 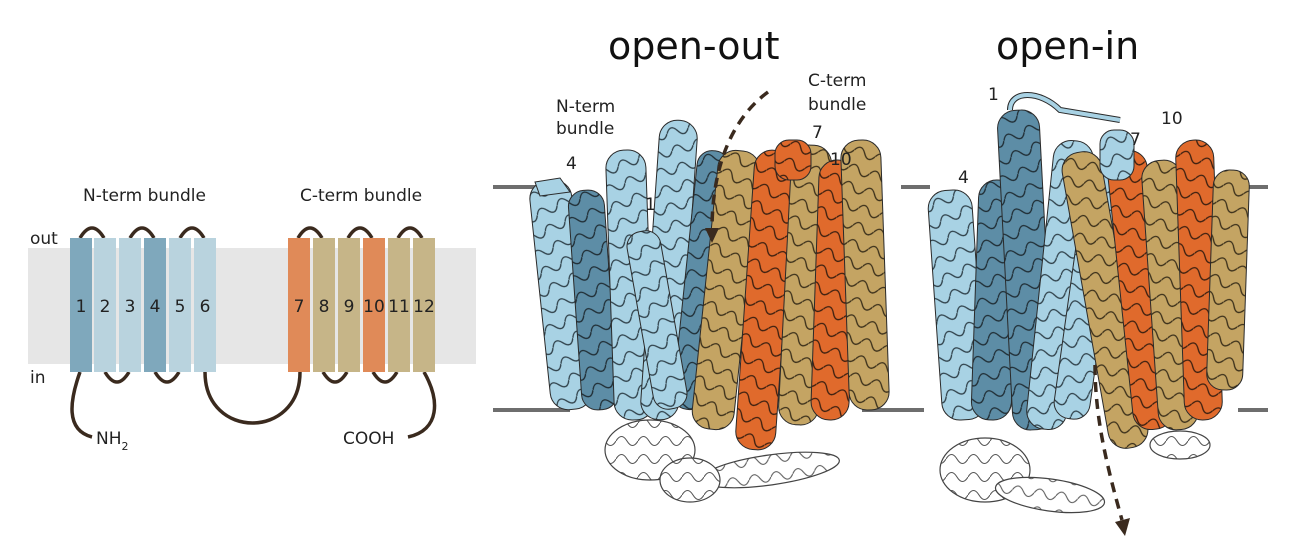 What do you see at coordinates (712, 235) in the screenshot?
I see `pathway-arrowhead-open-out` at bounding box center [712, 235].